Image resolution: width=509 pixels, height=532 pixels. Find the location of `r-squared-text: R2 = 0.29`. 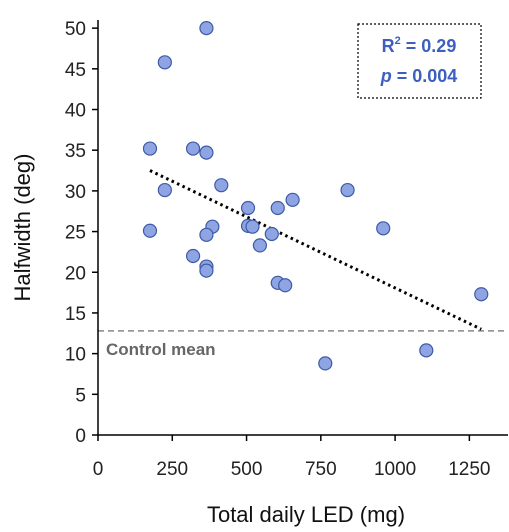

r-squared-text: R2 = 0.29 is located at coordinates (419, 45).